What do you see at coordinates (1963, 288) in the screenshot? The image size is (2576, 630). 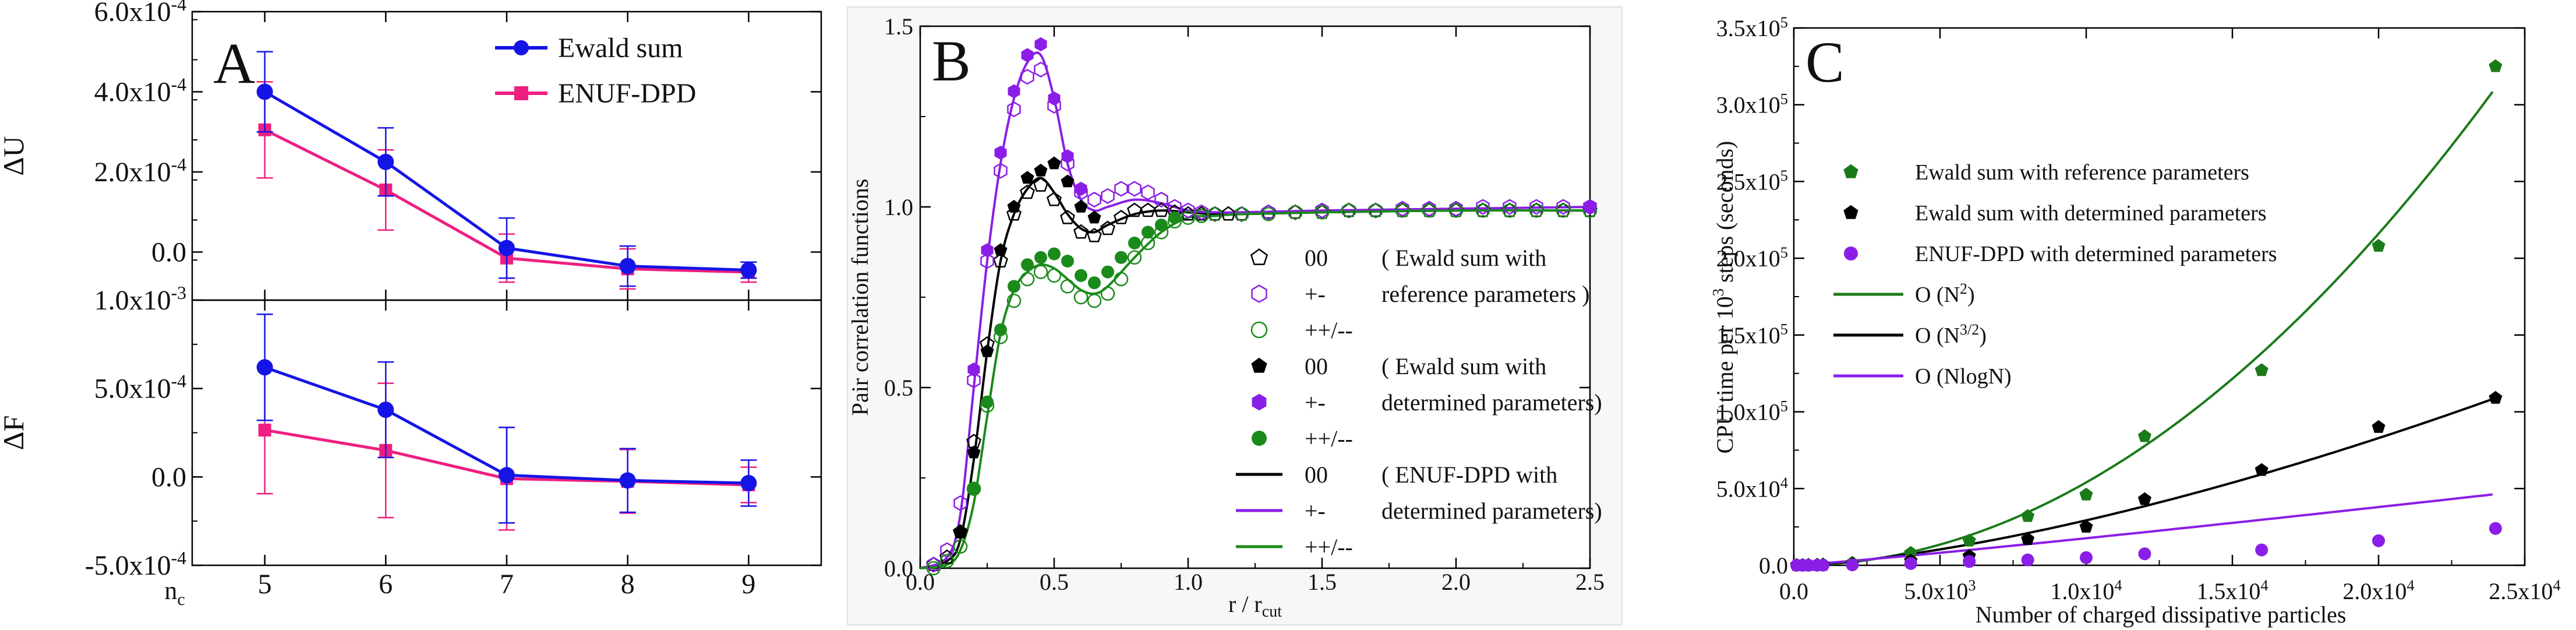 I see `legend-label-sup: 2` at bounding box center [1963, 288].